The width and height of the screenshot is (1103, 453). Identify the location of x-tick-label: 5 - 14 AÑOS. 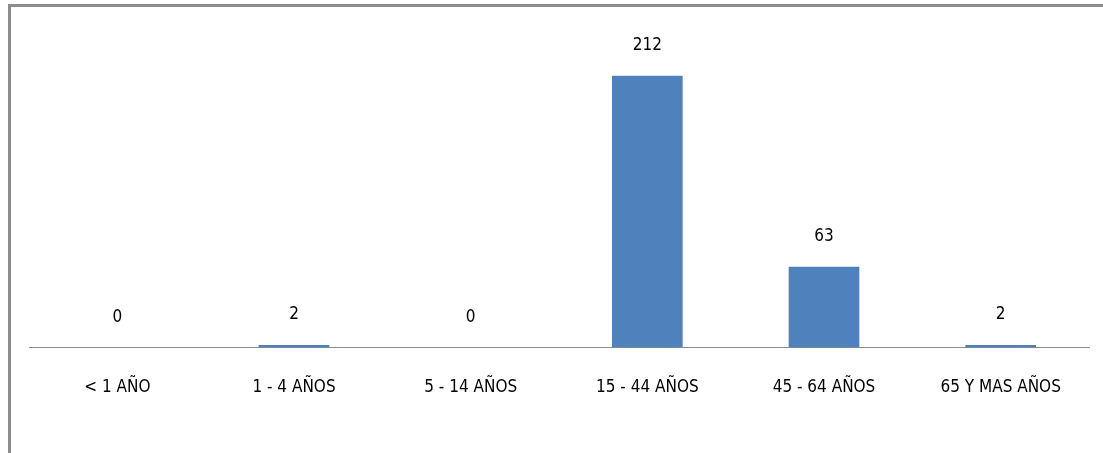
(471, 386).